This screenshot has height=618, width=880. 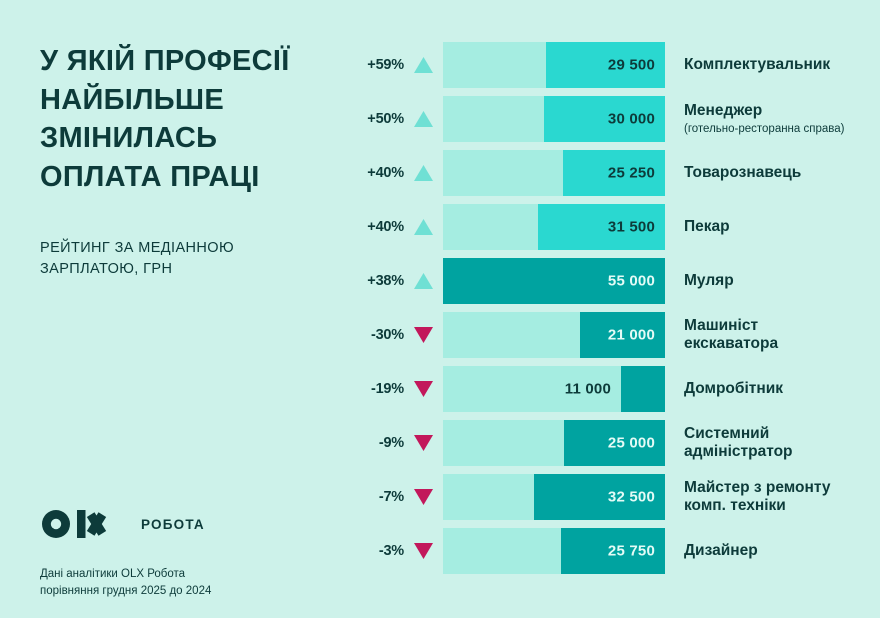 I want to click on bar-value-label: 11 000, so click(x=587, y=389).